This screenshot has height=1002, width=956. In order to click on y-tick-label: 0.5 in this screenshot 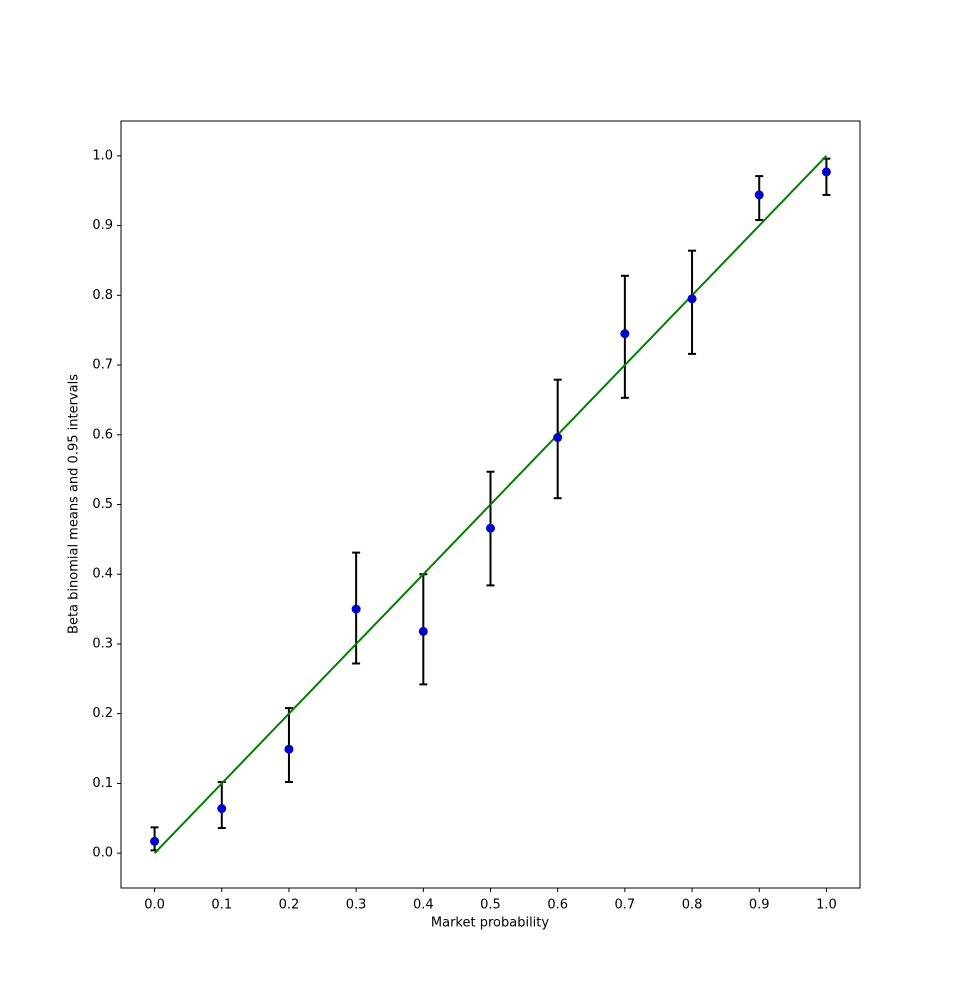, I will do `click(102, 504)`.